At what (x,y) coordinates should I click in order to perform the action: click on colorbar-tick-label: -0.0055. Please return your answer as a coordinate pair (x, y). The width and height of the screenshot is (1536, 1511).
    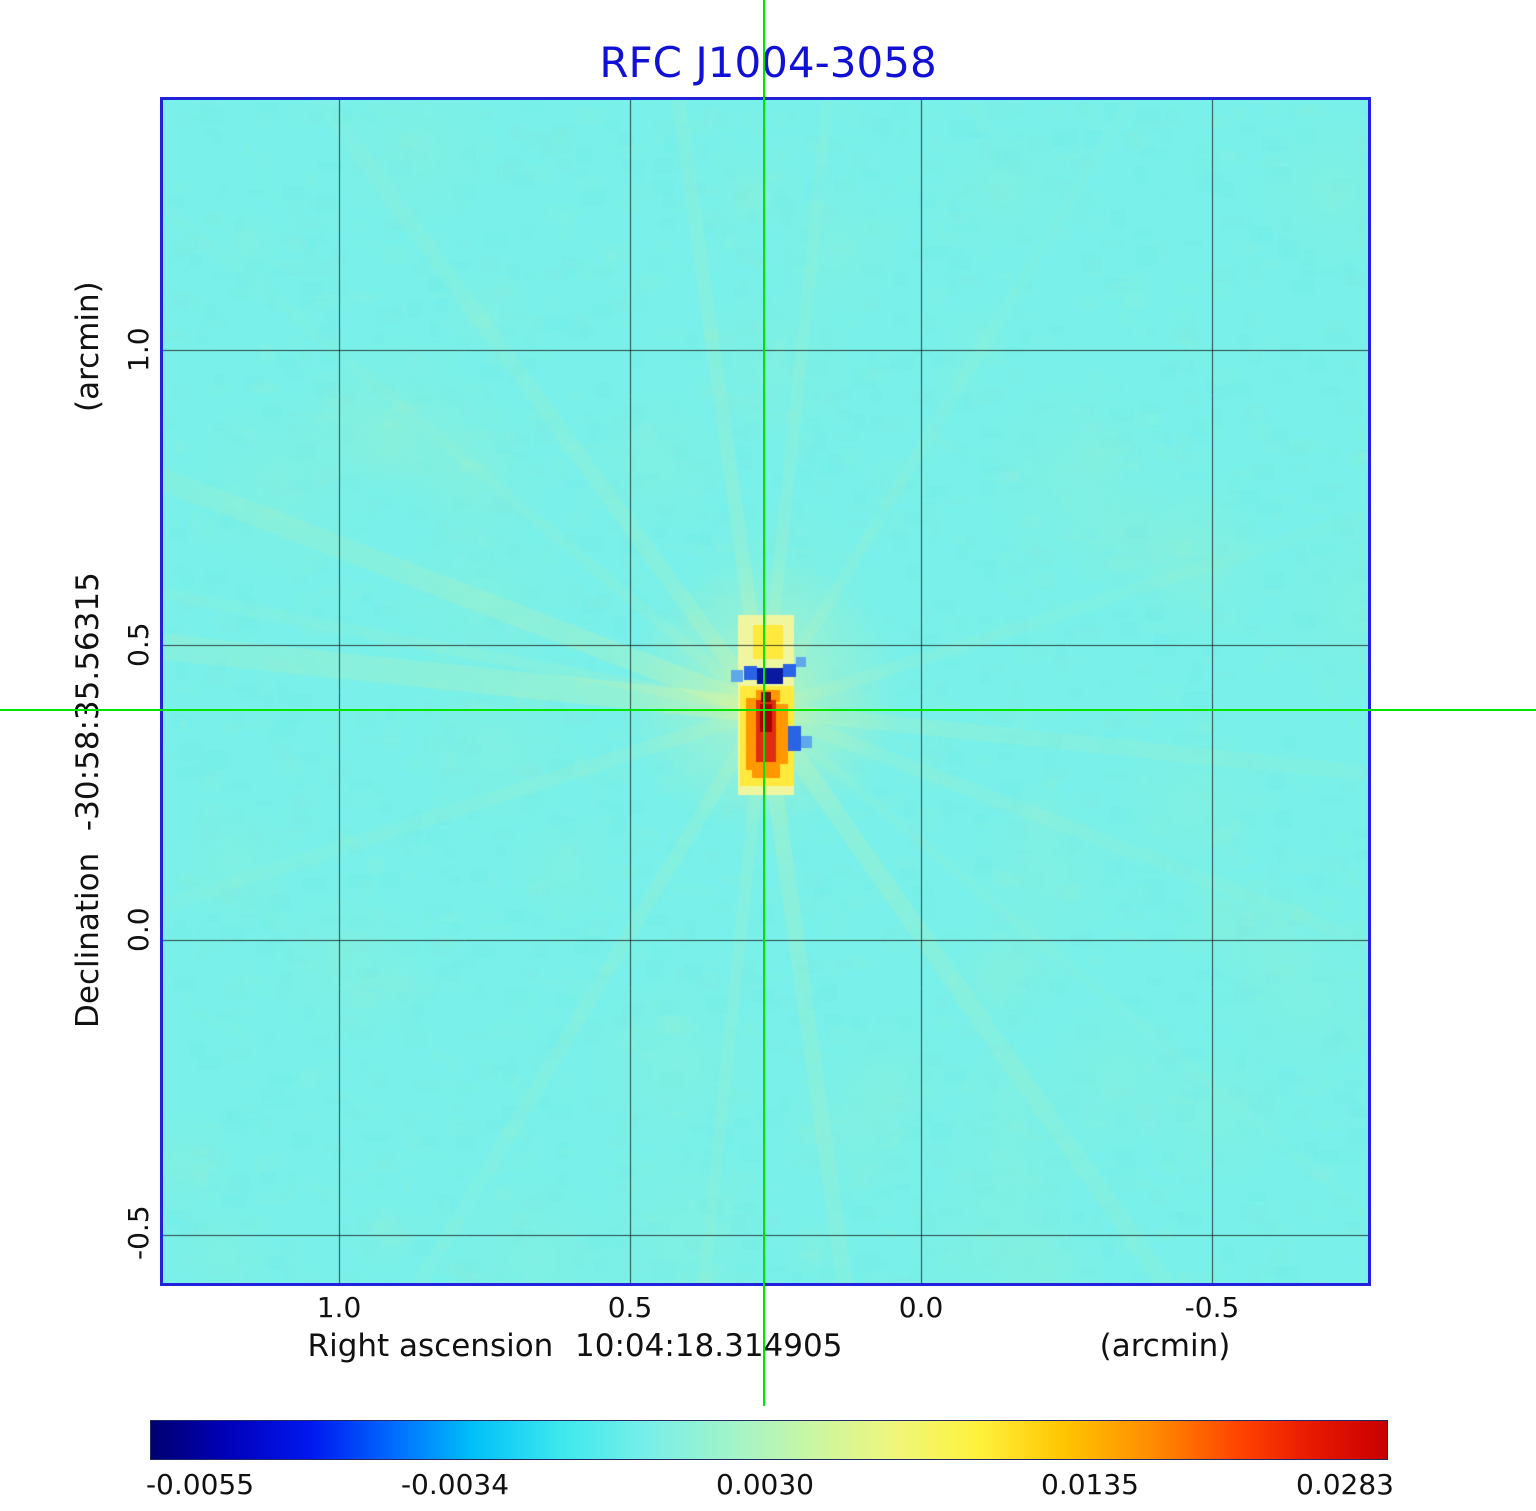
    Looking at the image, I should click on (200, 1484).